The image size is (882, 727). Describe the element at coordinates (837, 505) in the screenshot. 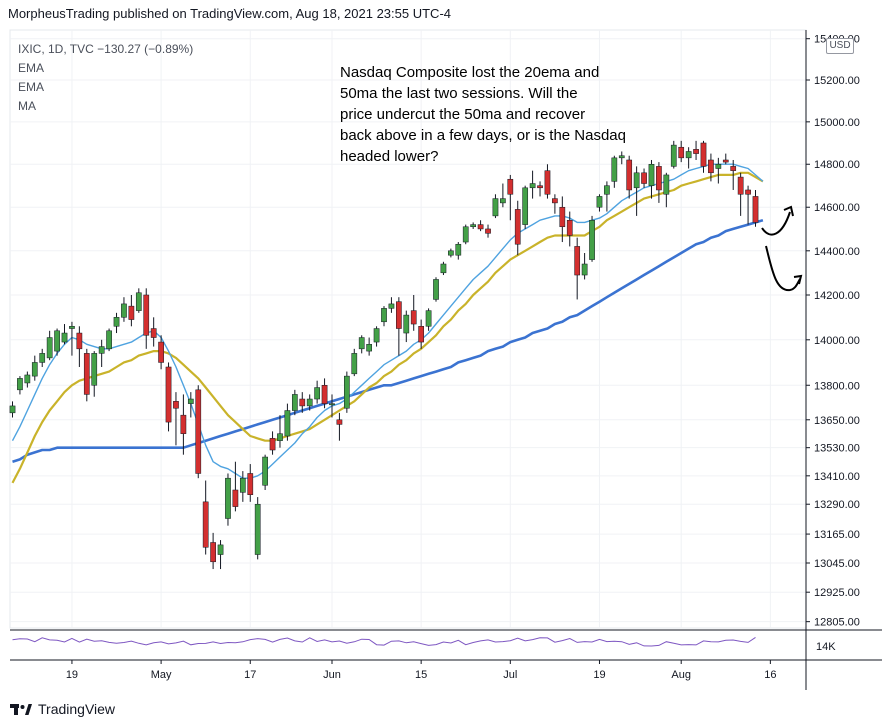

I see `y-tick-label: 13290.00` at that location.